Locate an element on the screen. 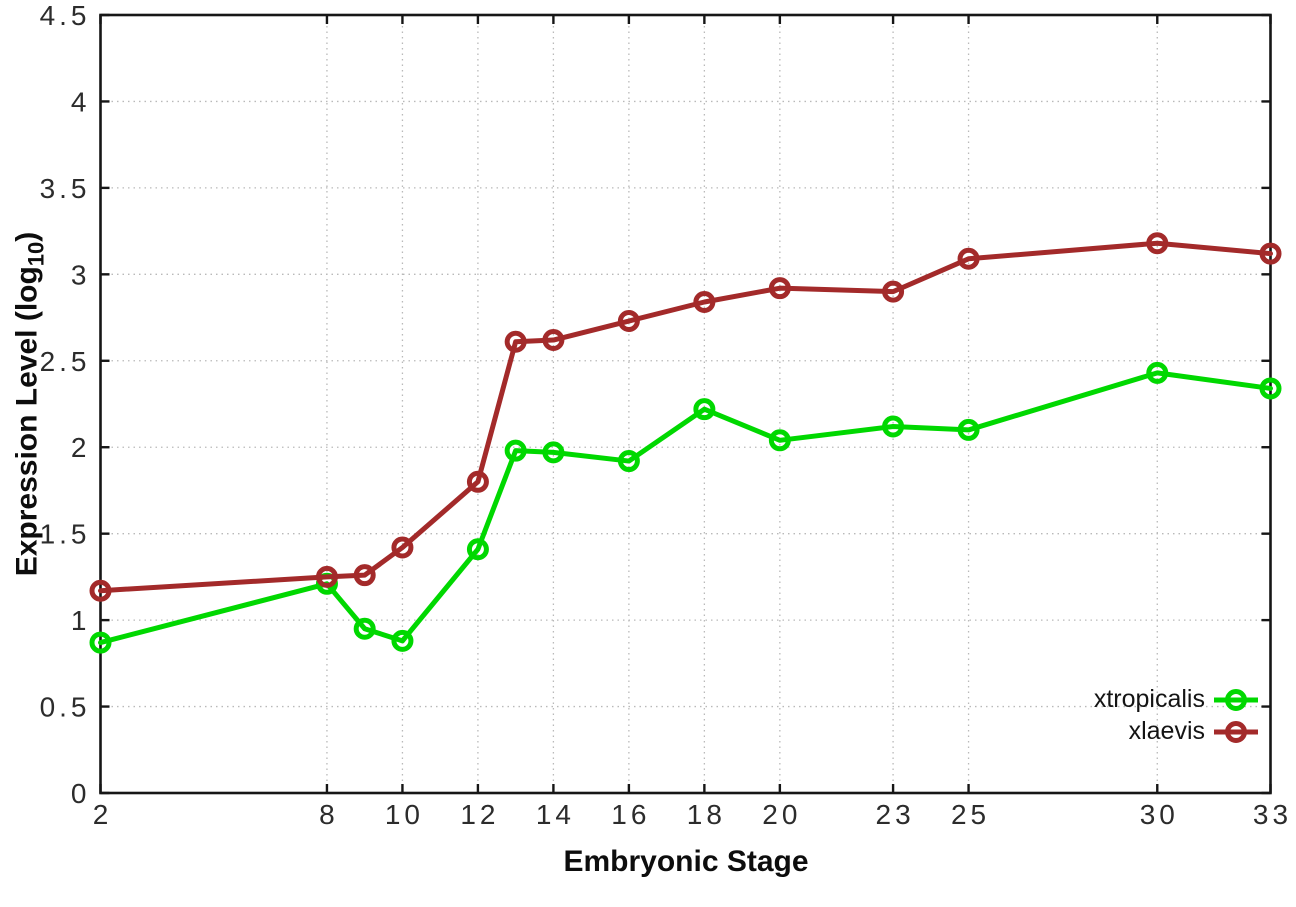  y-axis-title-subscript: 10 is located at coordinates (36, 254).